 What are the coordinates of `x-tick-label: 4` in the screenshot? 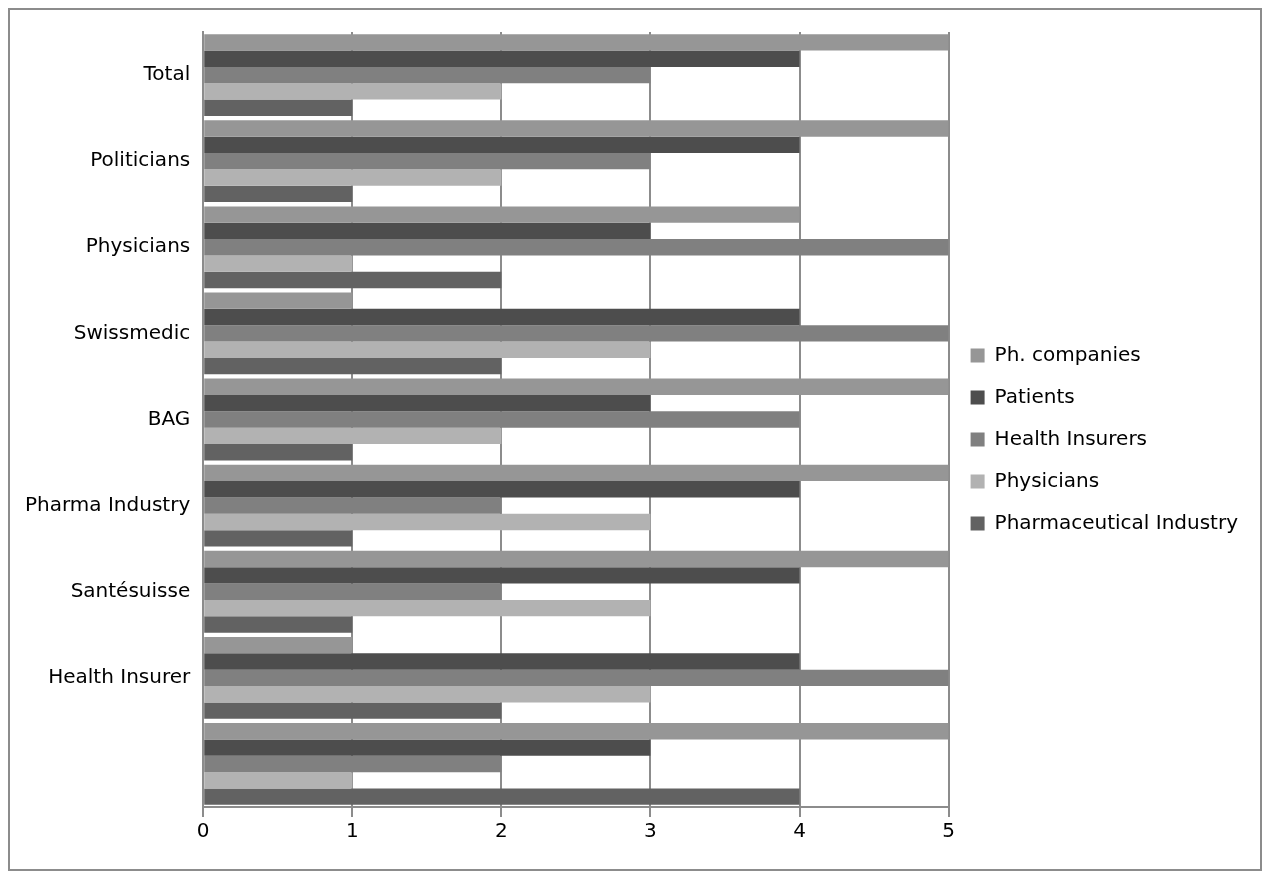 It's located at (799, 830).